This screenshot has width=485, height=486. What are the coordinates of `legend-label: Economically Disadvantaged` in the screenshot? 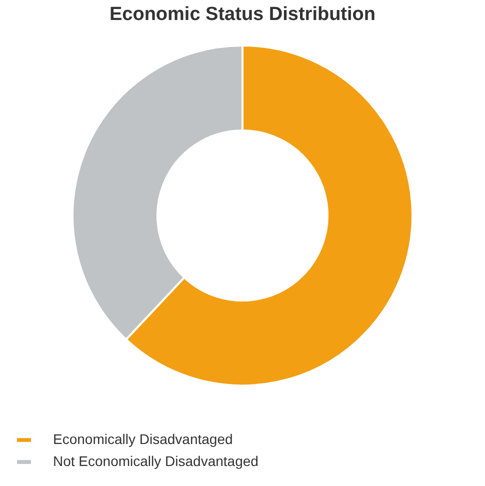 It's located at (143, 439).